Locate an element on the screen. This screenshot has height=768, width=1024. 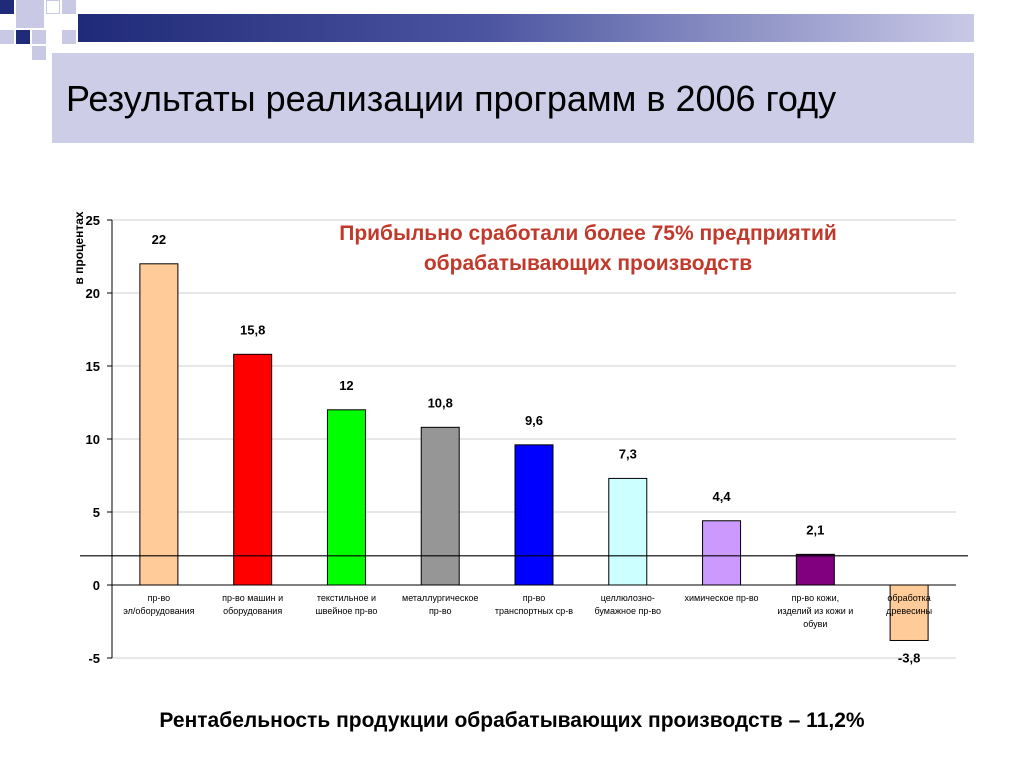
y-tick-label: 5 is located at coordinates (96, 512).